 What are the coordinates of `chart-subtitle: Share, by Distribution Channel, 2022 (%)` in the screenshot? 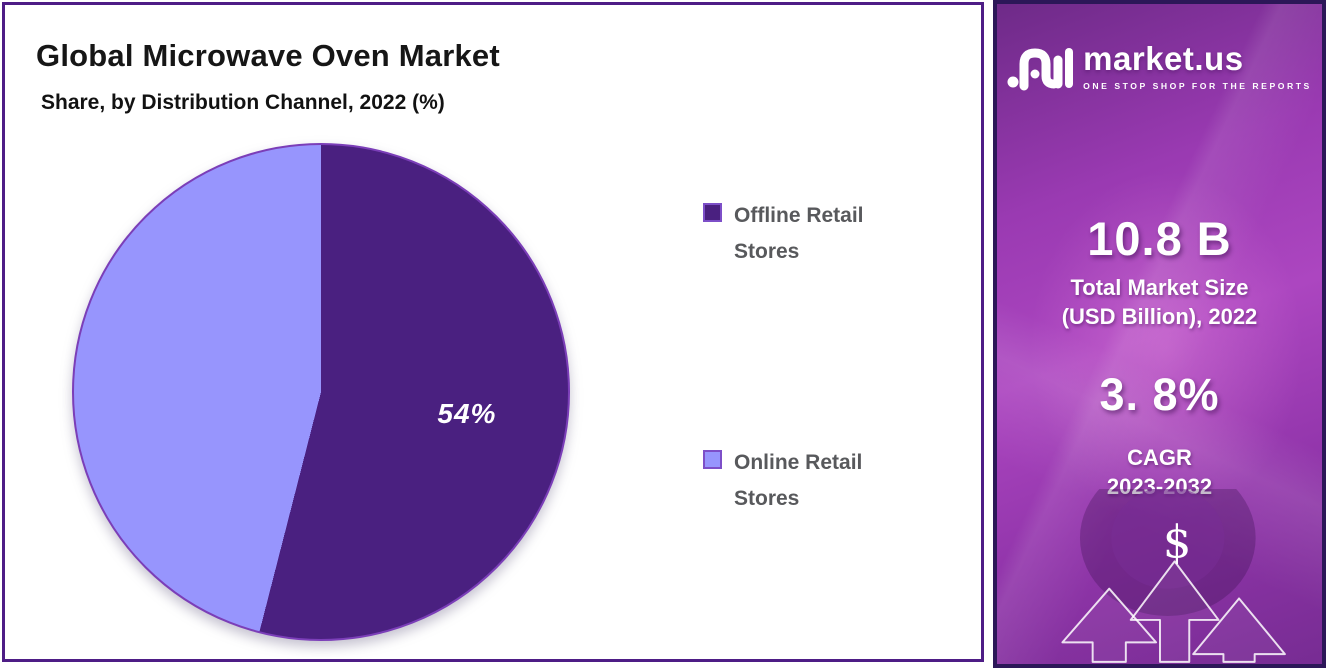 It's located at (243, 102).